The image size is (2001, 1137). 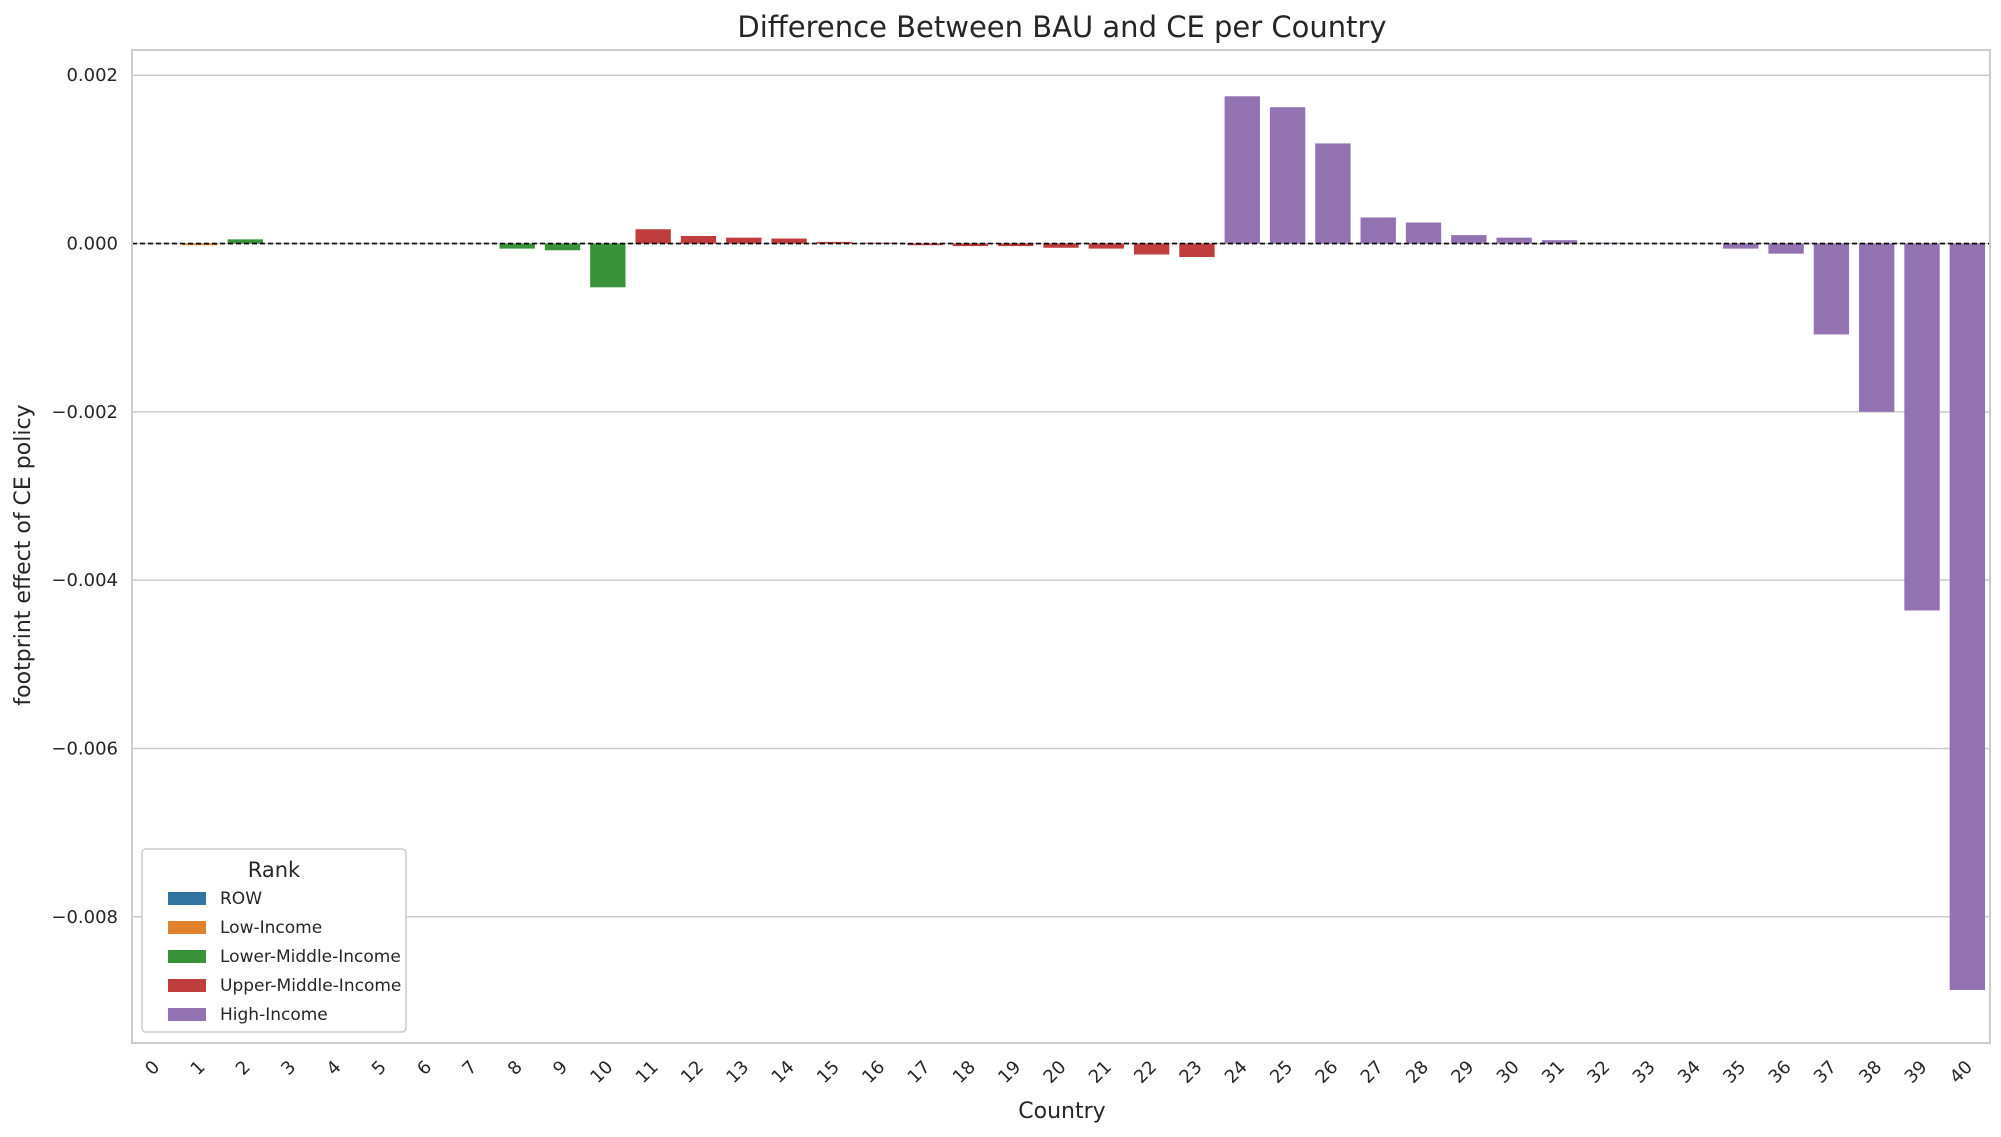 What do you see at coordinates (334, 1068) in the screenshot?
I see `x-tick-label: 4` at bounding box center [334, 1068].